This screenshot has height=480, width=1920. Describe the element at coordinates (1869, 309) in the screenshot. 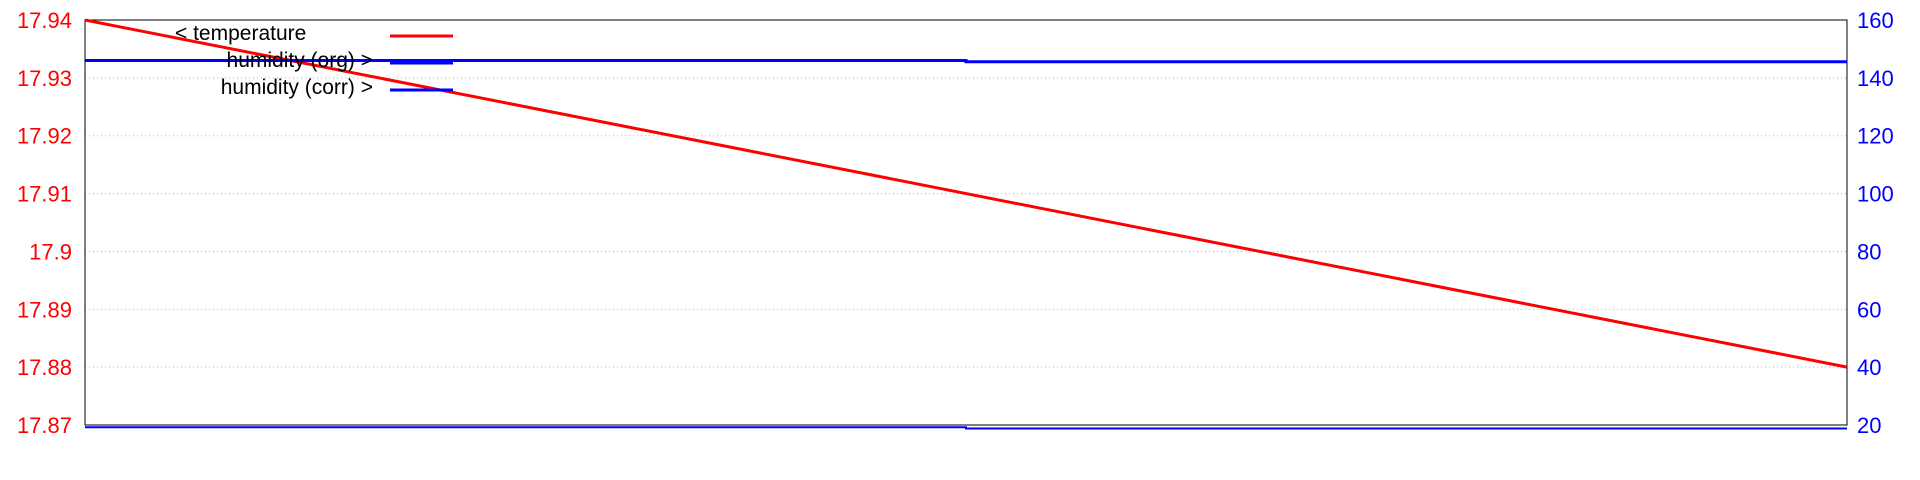

I see `right-tick-label: 60` at that location.